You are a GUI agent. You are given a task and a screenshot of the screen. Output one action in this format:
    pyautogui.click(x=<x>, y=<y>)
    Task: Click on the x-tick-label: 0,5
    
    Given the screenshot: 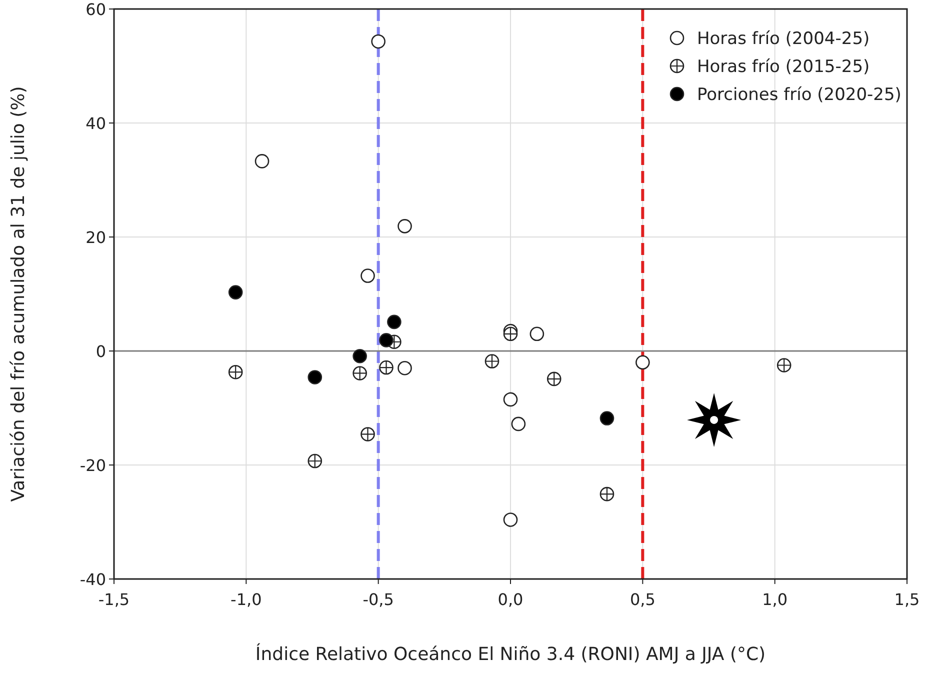 What is the action you would take?
    pyautogui.click(x=643, y=599)
    